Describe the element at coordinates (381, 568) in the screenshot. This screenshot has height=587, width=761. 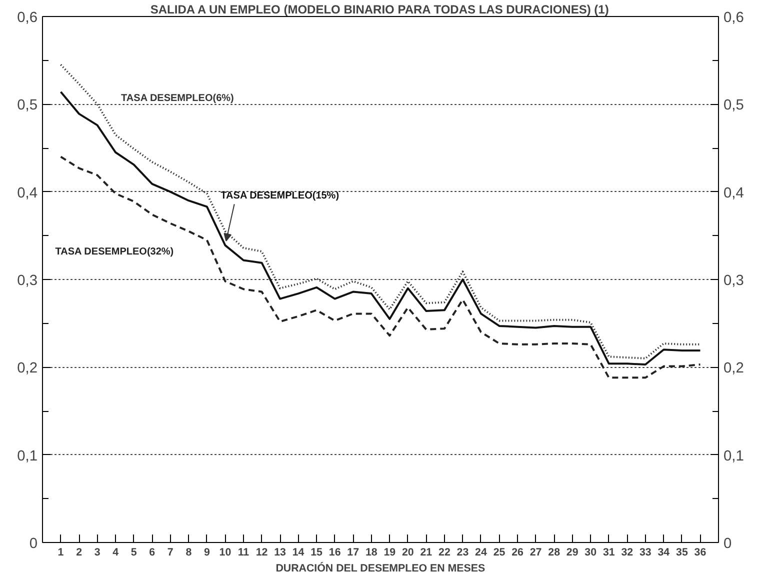
I see `x-axis-title: DURACIÓN DEL DESEMPLEO EN MESES` at that location.